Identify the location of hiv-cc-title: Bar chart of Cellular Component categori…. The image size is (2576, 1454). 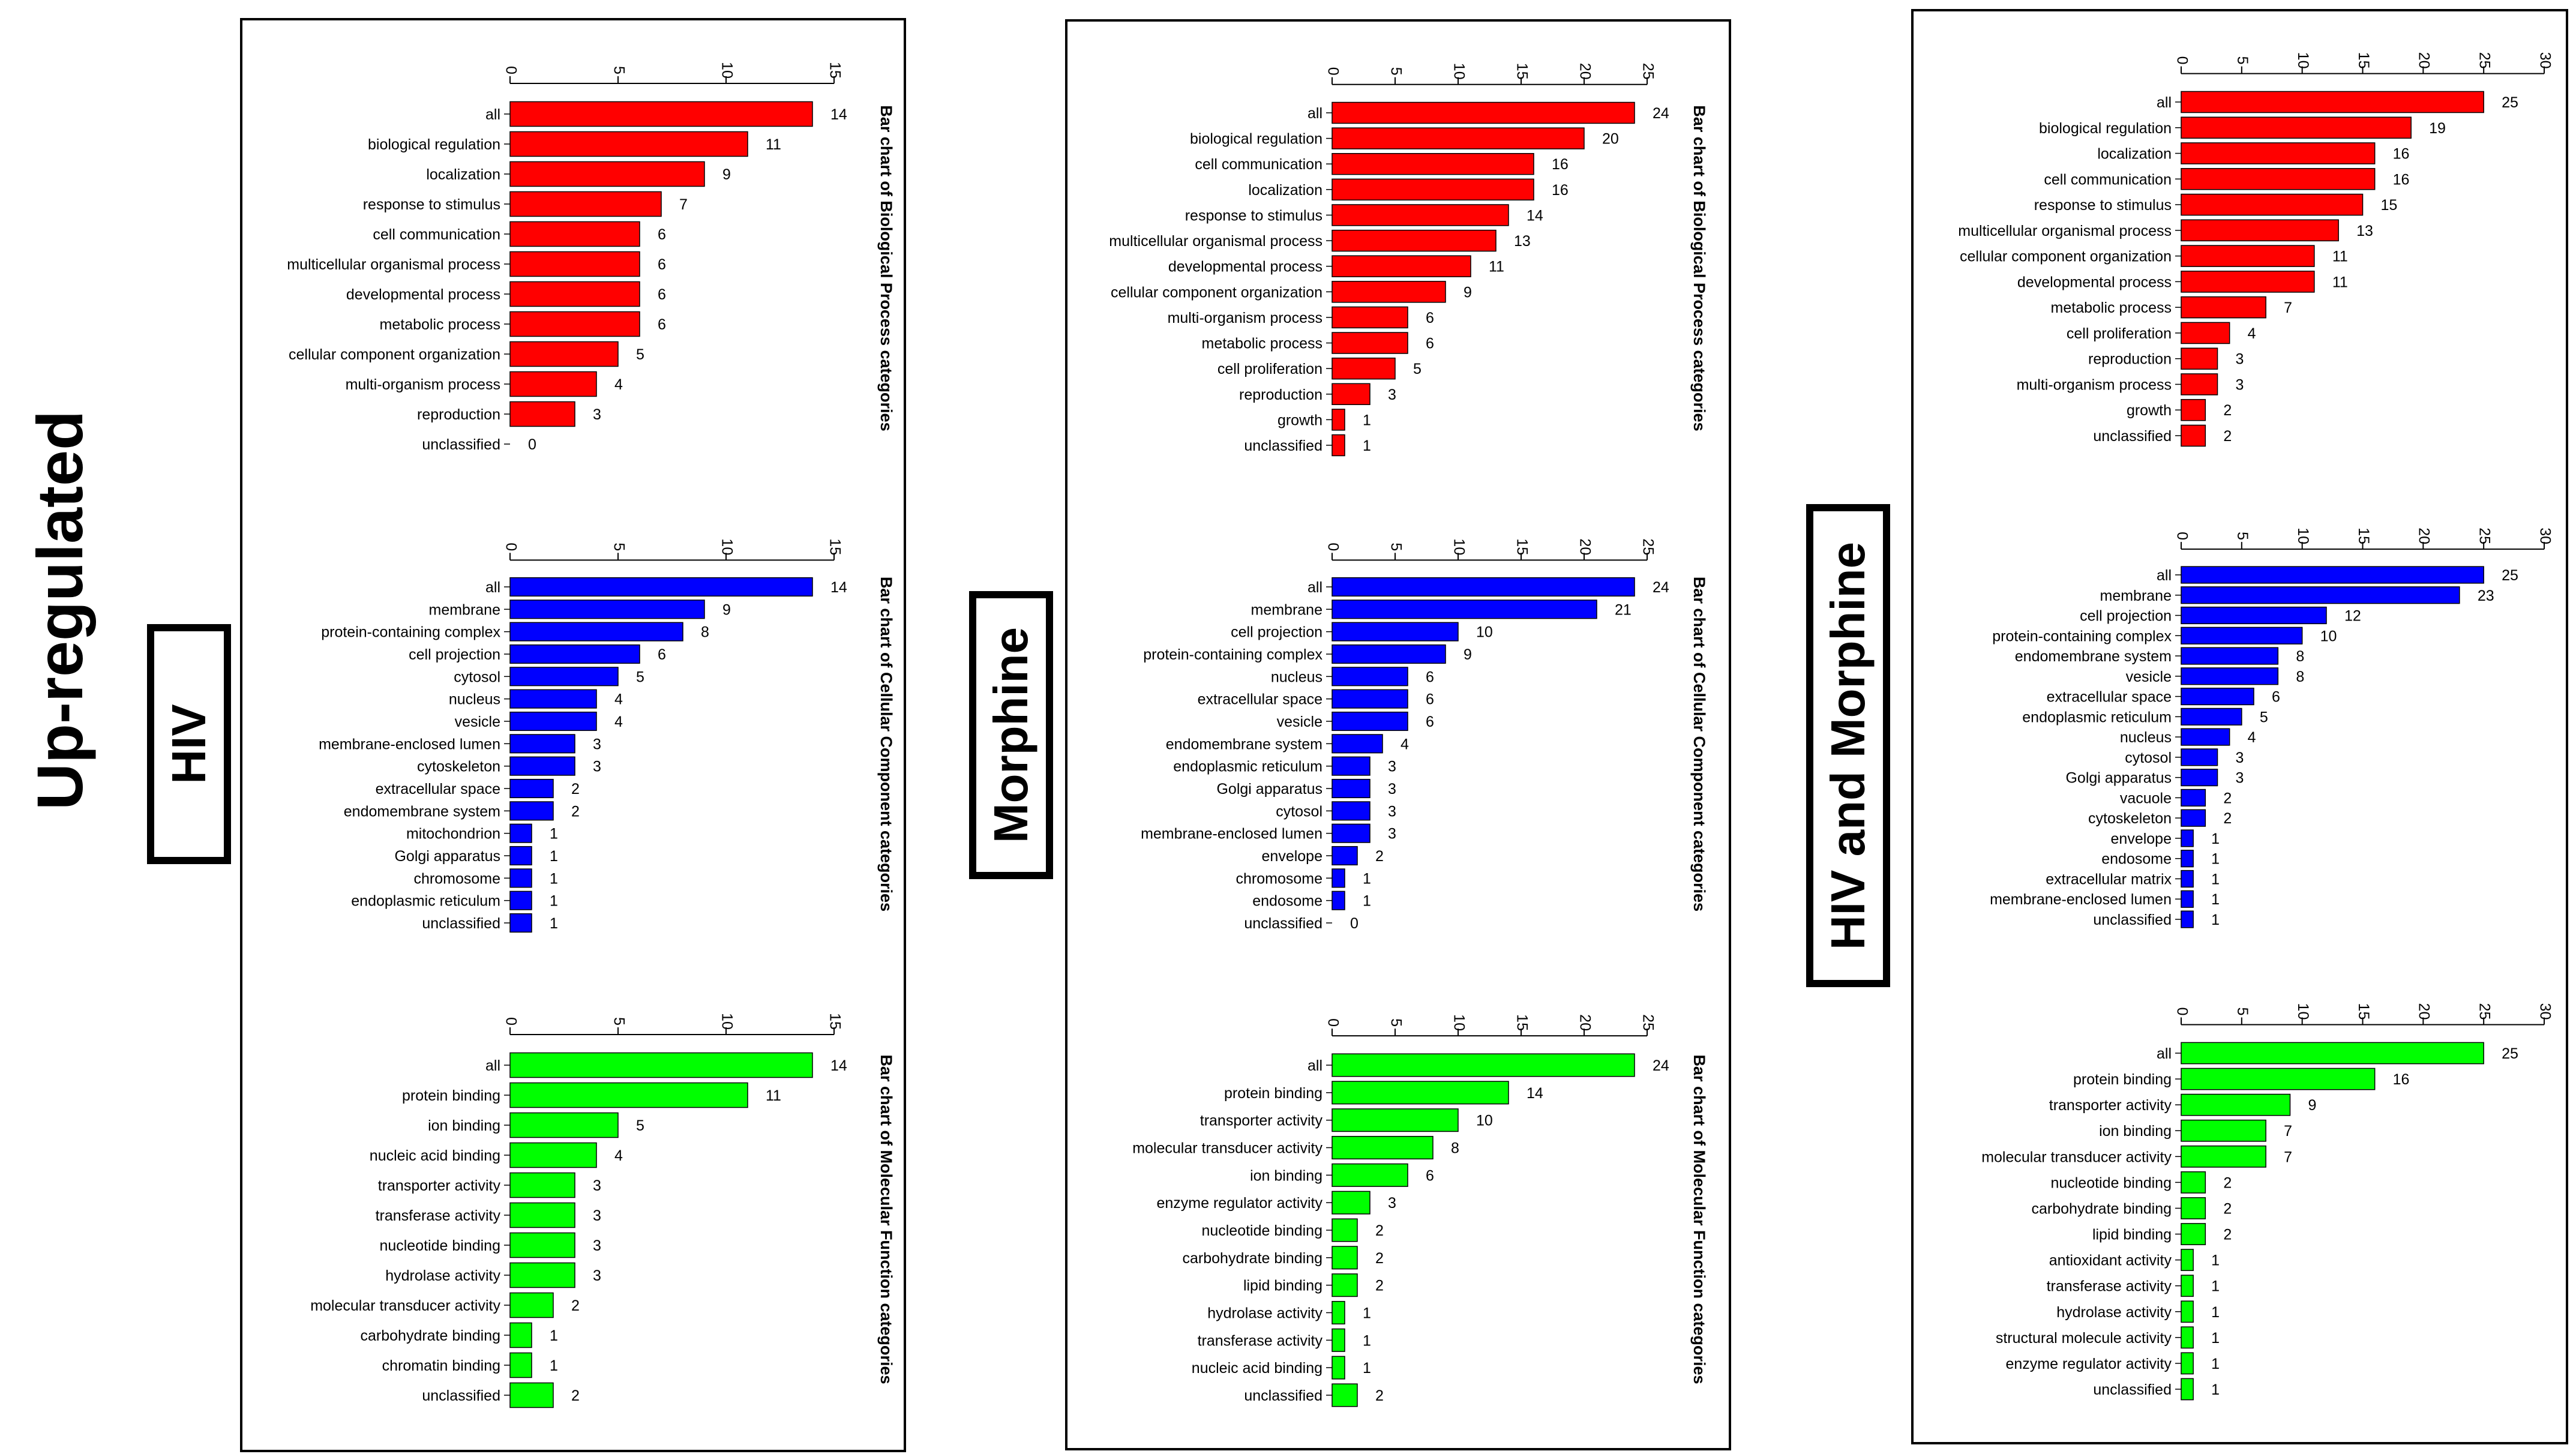
(886, 744).